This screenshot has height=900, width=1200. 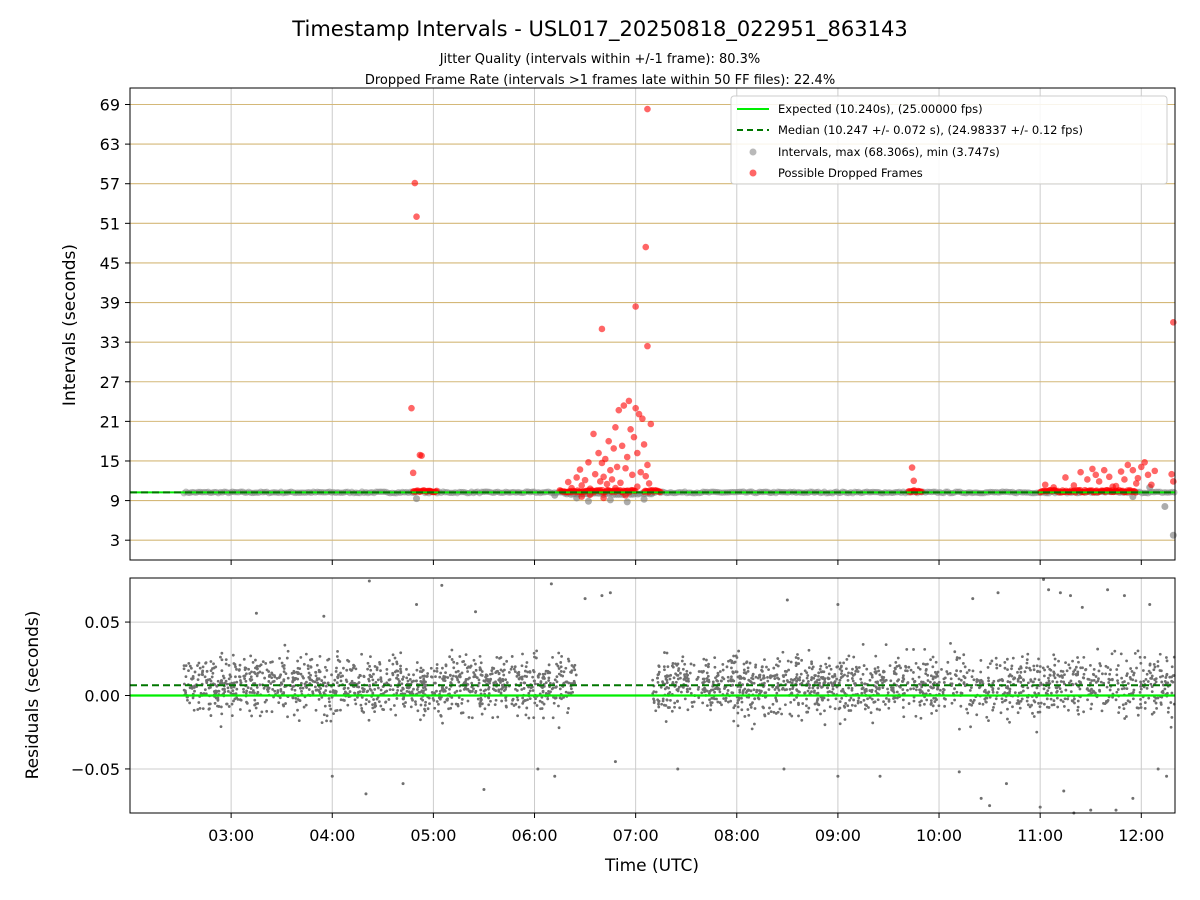 I want to click on x-tick-label: 07:00, so click(x=636, y=835).